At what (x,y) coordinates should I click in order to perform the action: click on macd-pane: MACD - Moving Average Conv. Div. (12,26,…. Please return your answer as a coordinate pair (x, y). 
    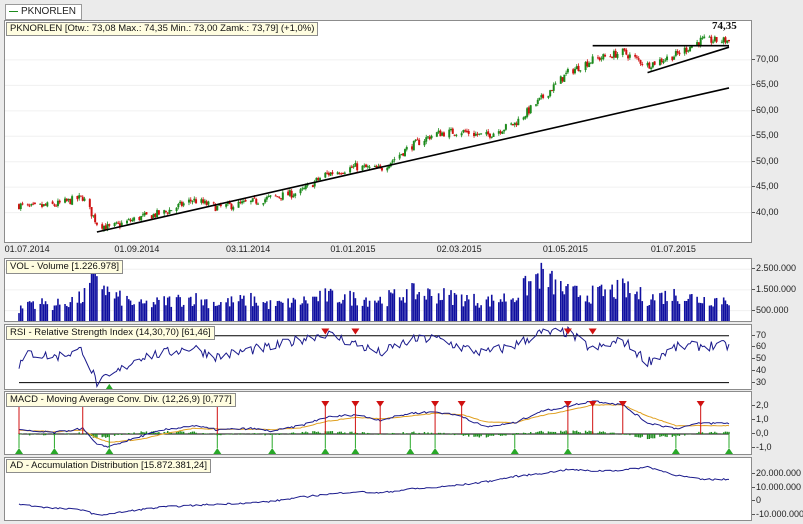
    Looking at the image, I should click on (378, 423).